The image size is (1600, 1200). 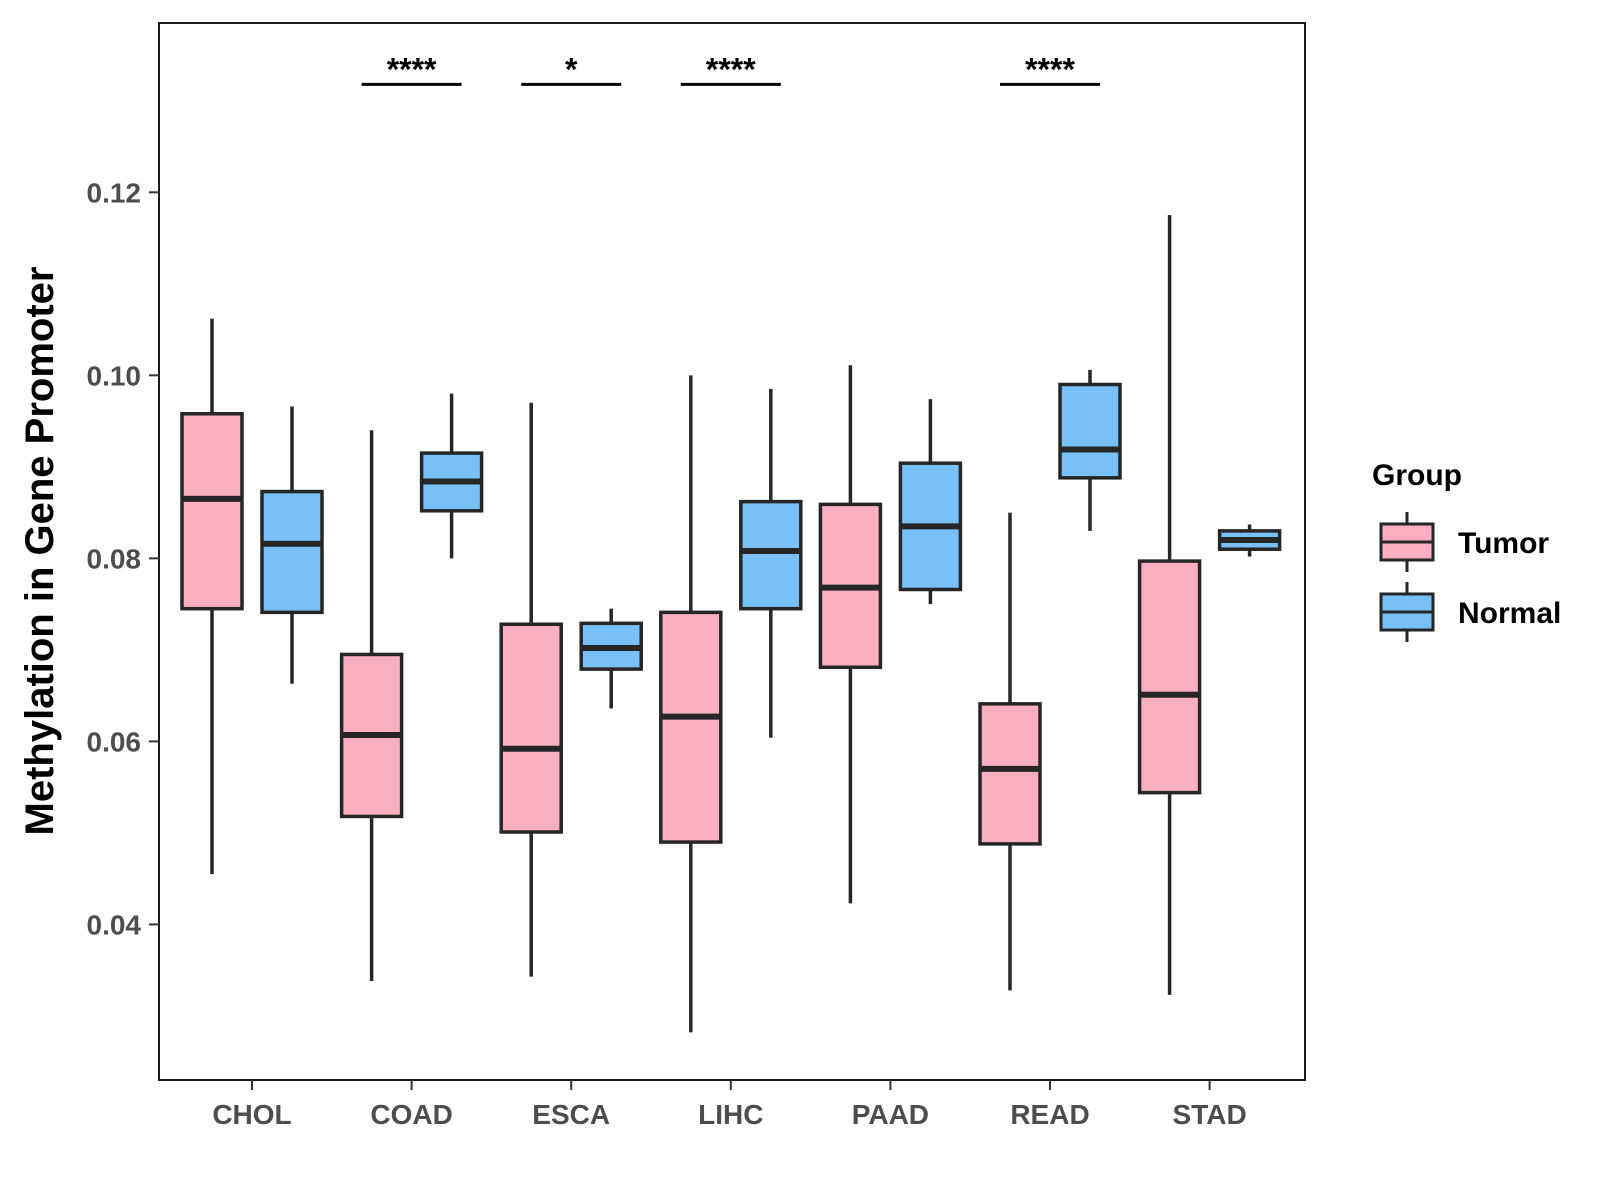 I want to click on box-normal-chol, so click(x=292, y=545).